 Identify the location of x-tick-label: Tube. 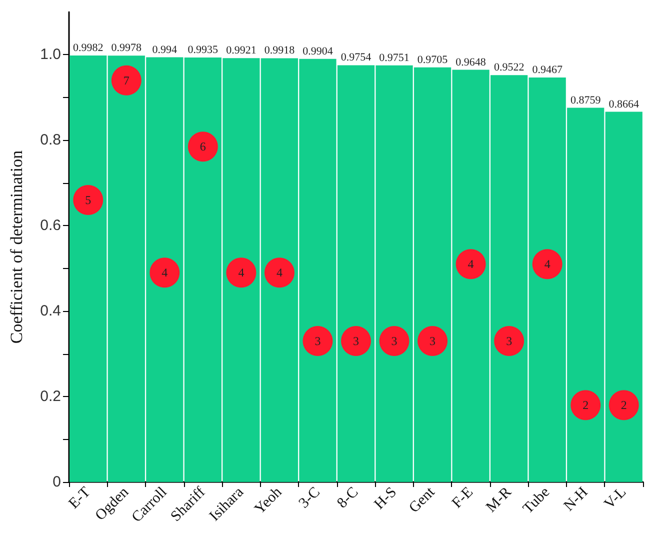
(537, 501).